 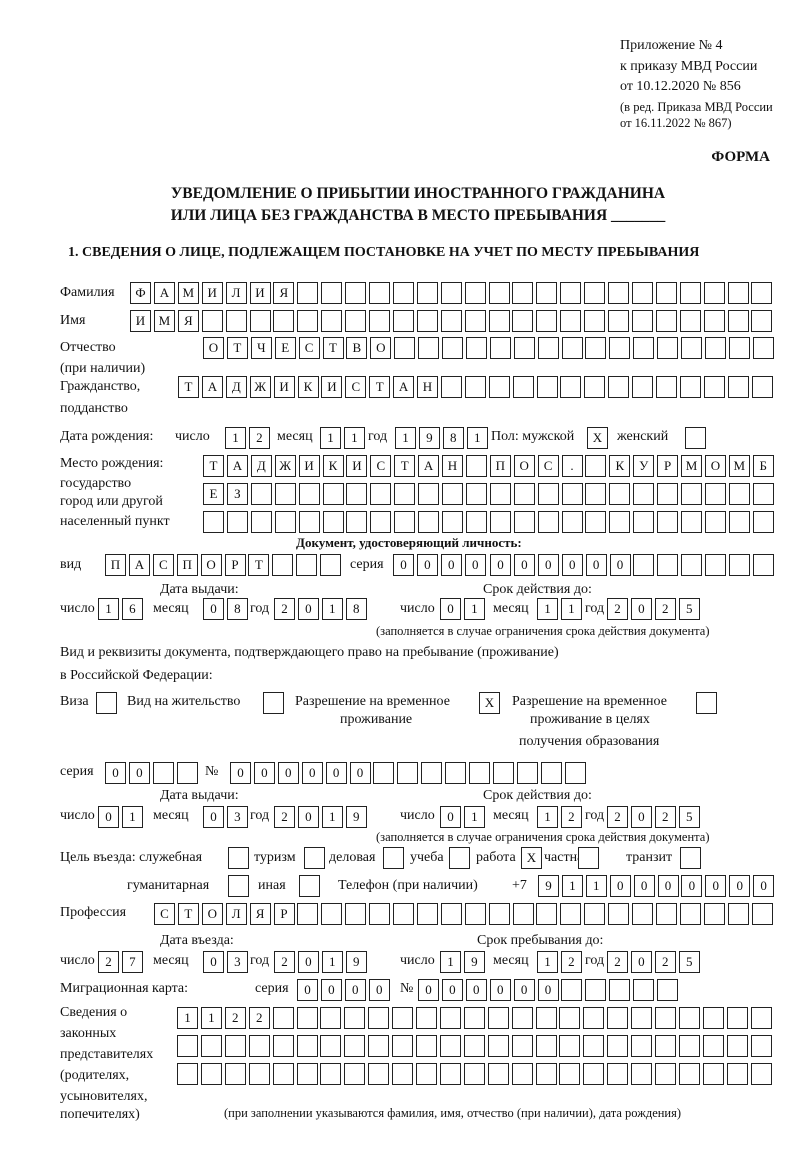 I want to click on cell-birth-year: 1, so click(x=477, y=438).